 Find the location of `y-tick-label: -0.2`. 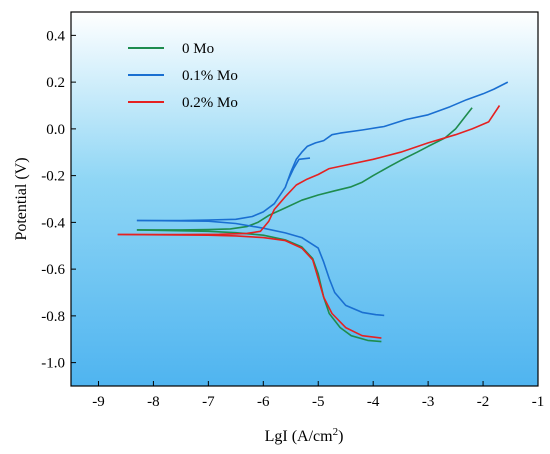

y-tick-label: -0.2 is located at coordinates (53, 177).